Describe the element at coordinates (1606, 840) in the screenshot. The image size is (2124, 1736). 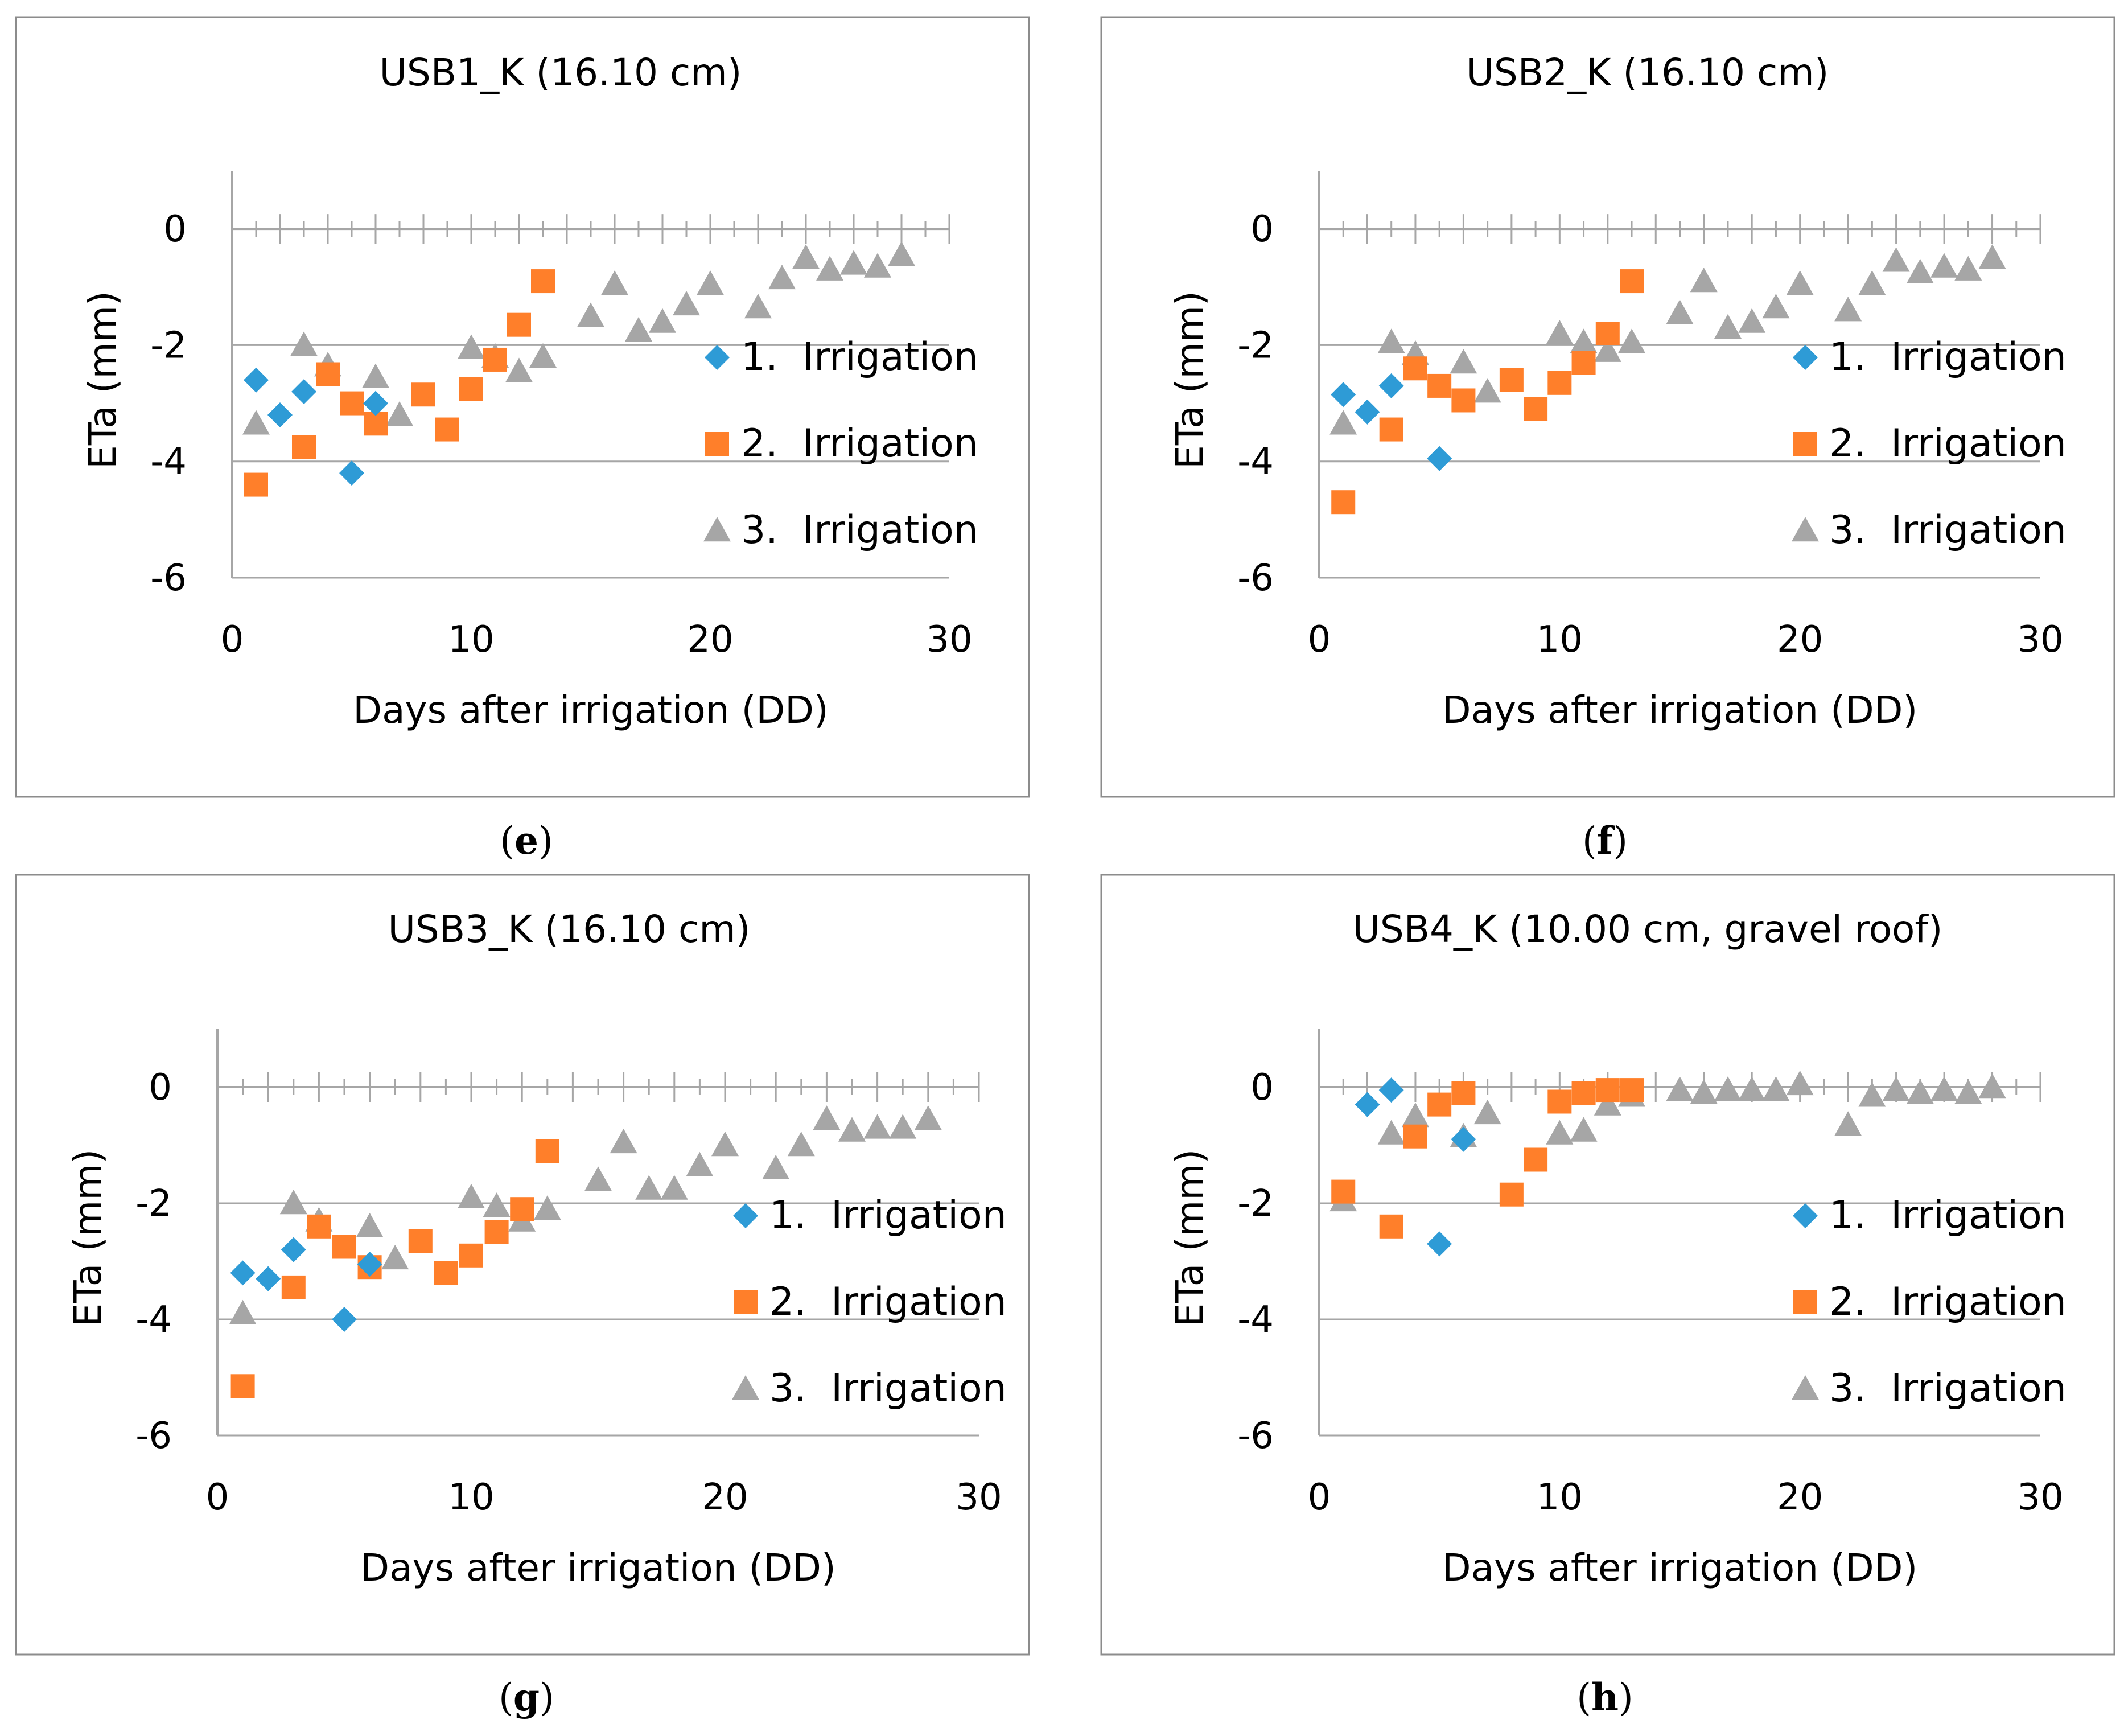
I see `caption-letter: f` at that location.